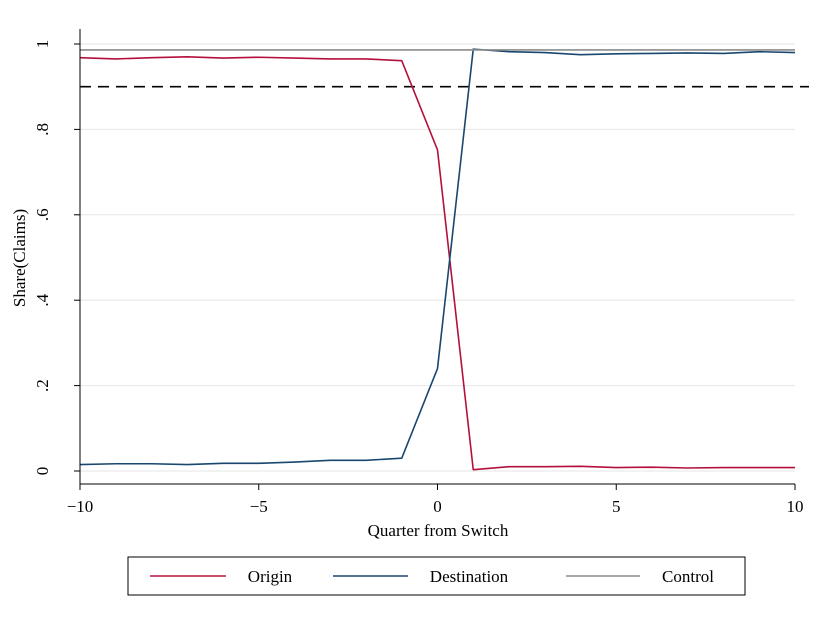 This screenshot has height=627, width=817. What do you see at coordinates (469, 576) in the screenshot?
I see `legend-label-destination: Destination` at bounding box center [469, 576].